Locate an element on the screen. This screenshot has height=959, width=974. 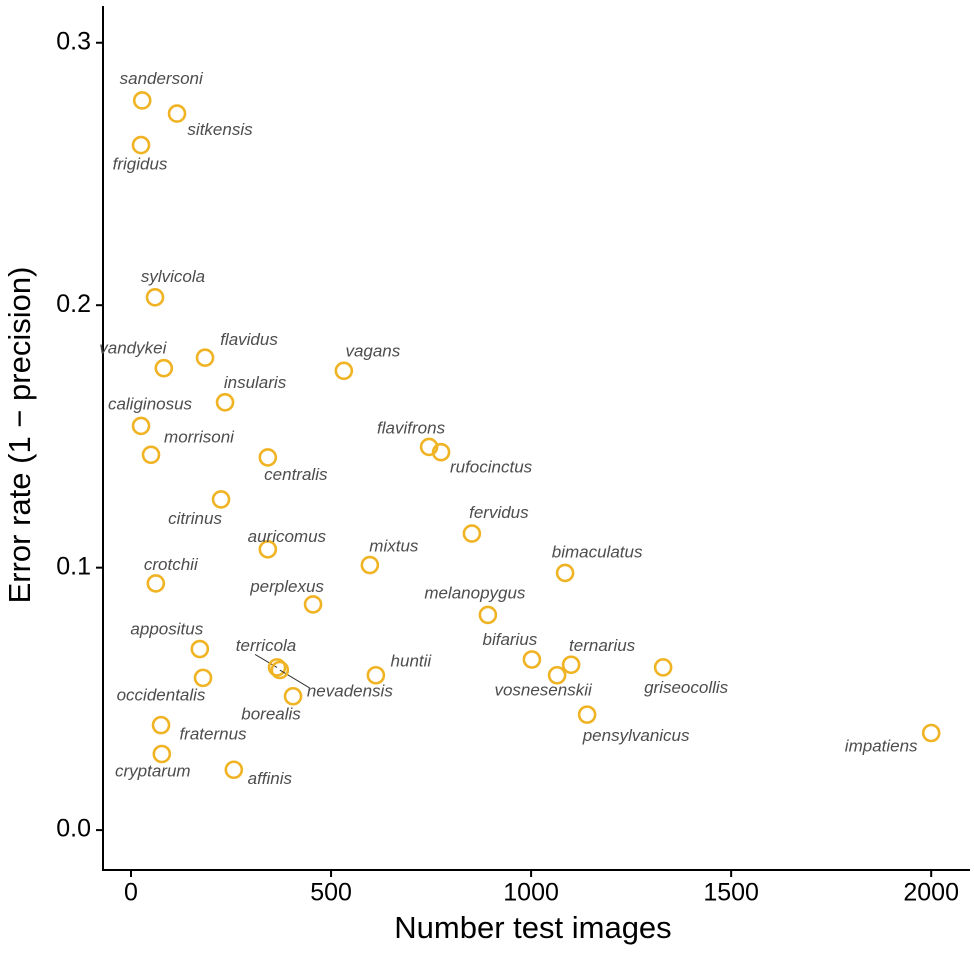
leader-line is located at coordinates (295, 679).